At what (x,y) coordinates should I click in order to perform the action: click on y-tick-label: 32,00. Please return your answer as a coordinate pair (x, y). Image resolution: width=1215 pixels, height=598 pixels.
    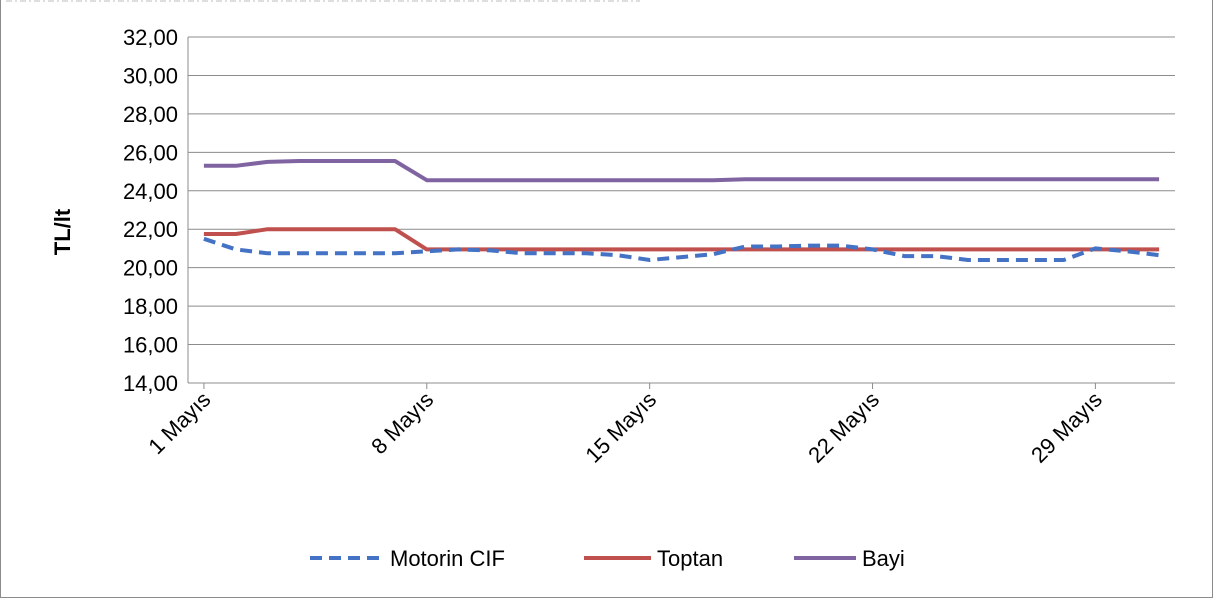
    Looking at the image, I should click on (150, 37).